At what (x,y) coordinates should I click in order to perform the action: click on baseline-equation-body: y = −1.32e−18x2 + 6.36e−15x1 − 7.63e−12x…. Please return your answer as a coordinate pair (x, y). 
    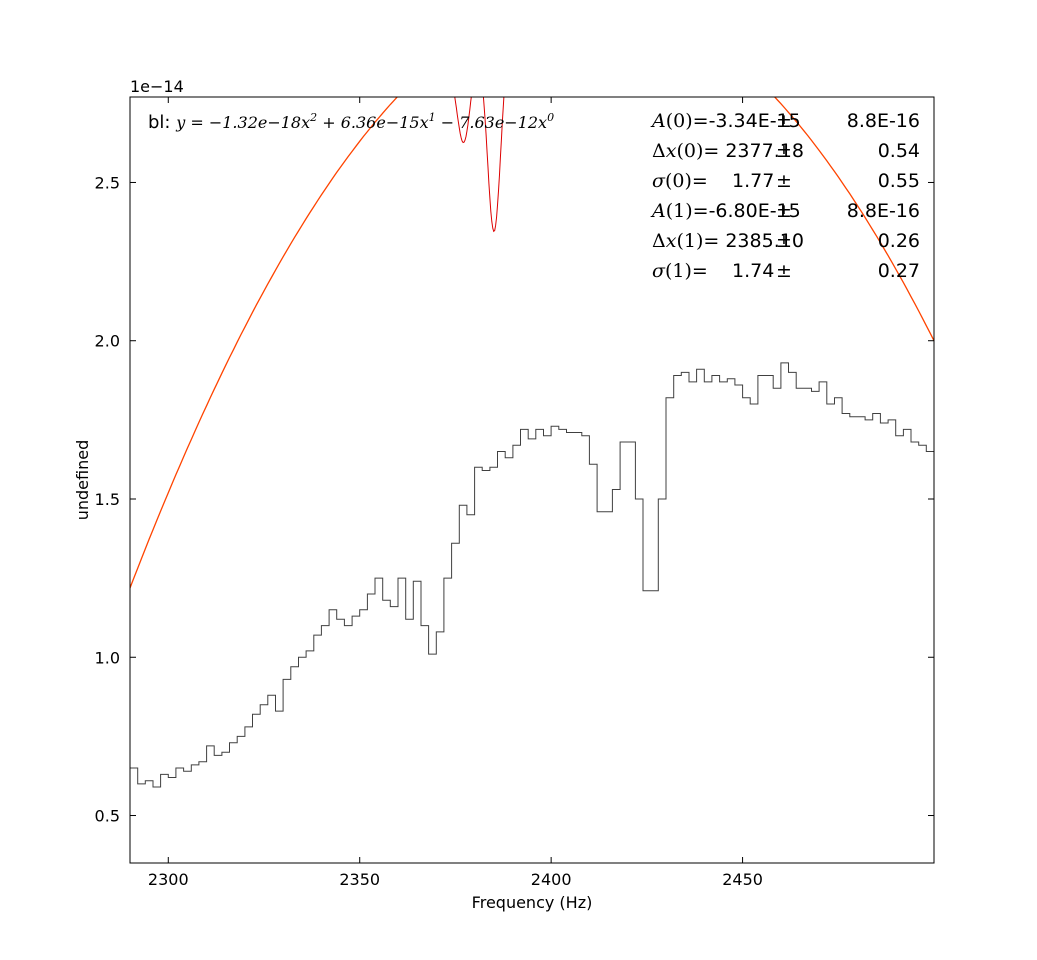
    Looking at the image, I should click on (364, 121).